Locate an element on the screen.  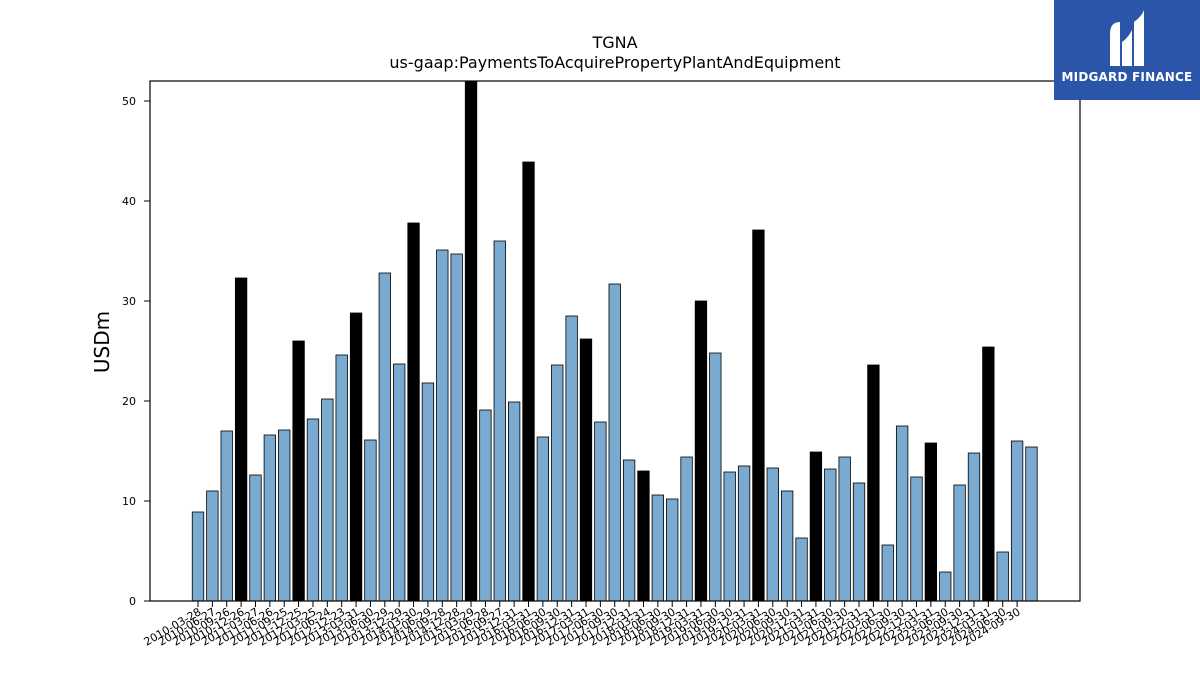
logo-text: MIDGARD FINANCE is located at coordinates (1127, 77).